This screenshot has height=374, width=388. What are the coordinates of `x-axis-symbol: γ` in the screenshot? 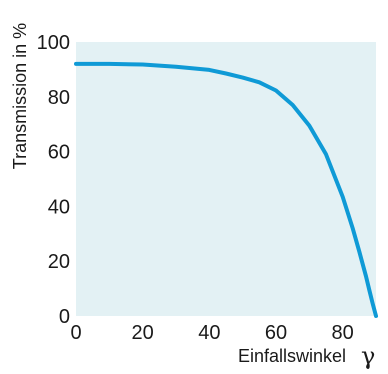 It's located at (368, 356).